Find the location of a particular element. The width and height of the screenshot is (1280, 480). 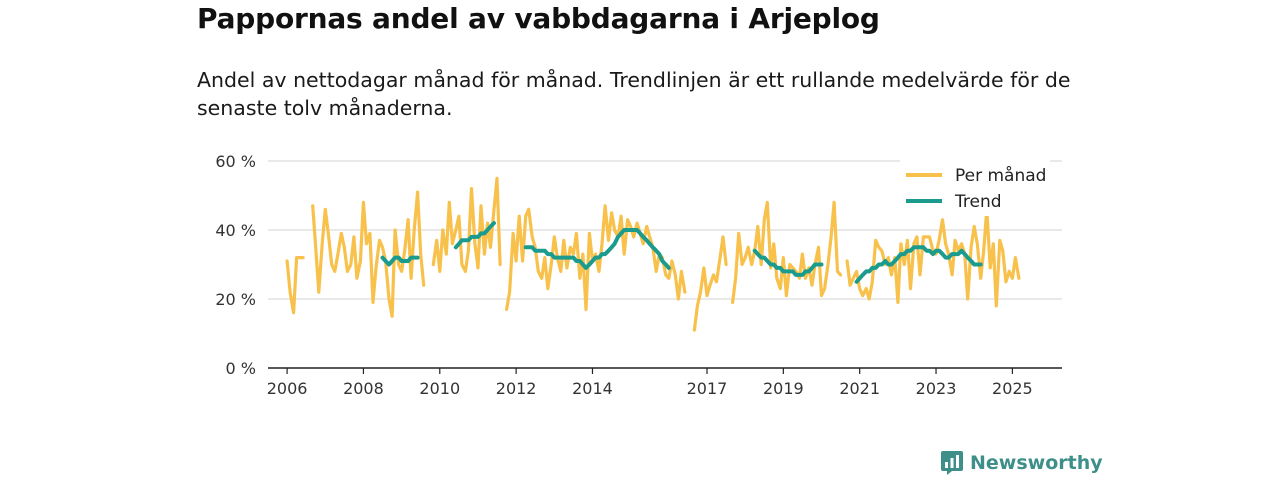

legend-label-per-manad: Per månad is located at coordinates (1000, 175).